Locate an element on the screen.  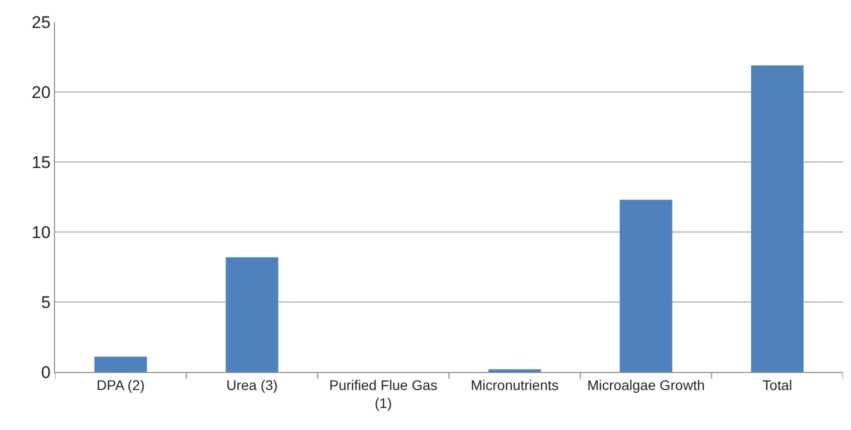
x-tick-label: Purified Flue Gas (1) is located at coordinates (383, 393).